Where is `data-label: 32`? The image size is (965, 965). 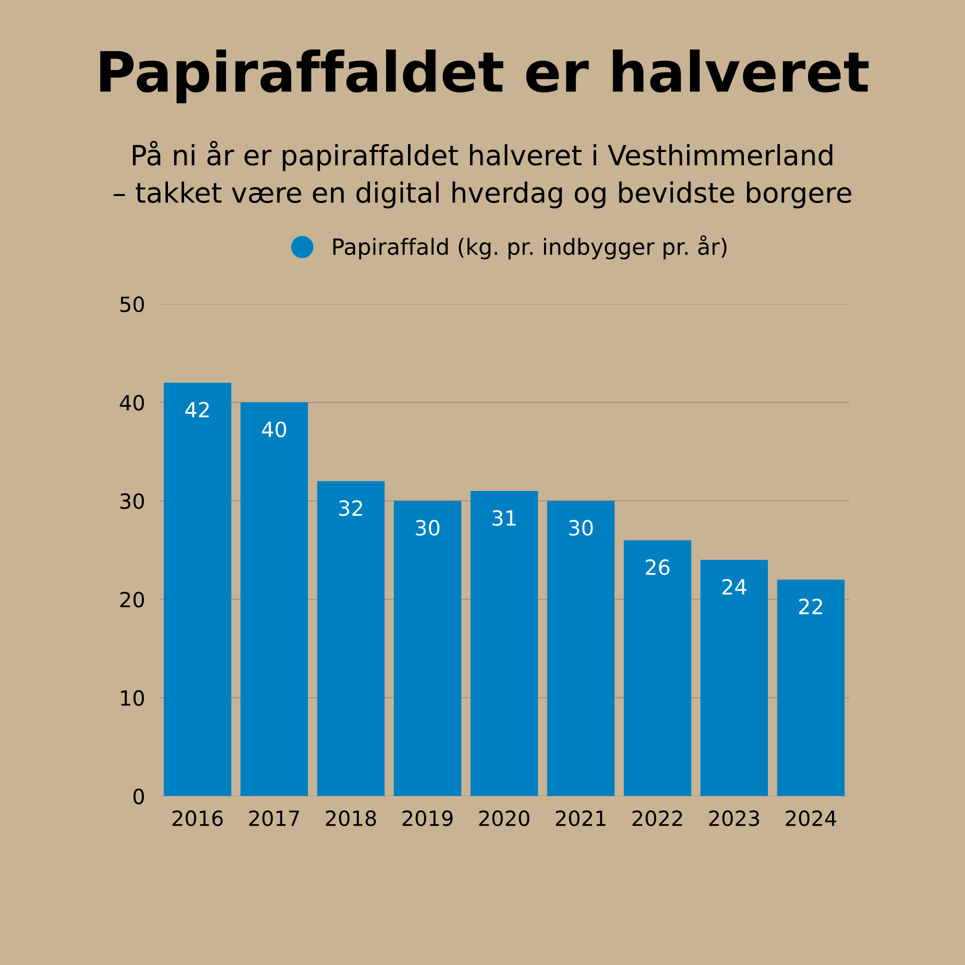 data-label: 32 is located at coordinates (350, 508).